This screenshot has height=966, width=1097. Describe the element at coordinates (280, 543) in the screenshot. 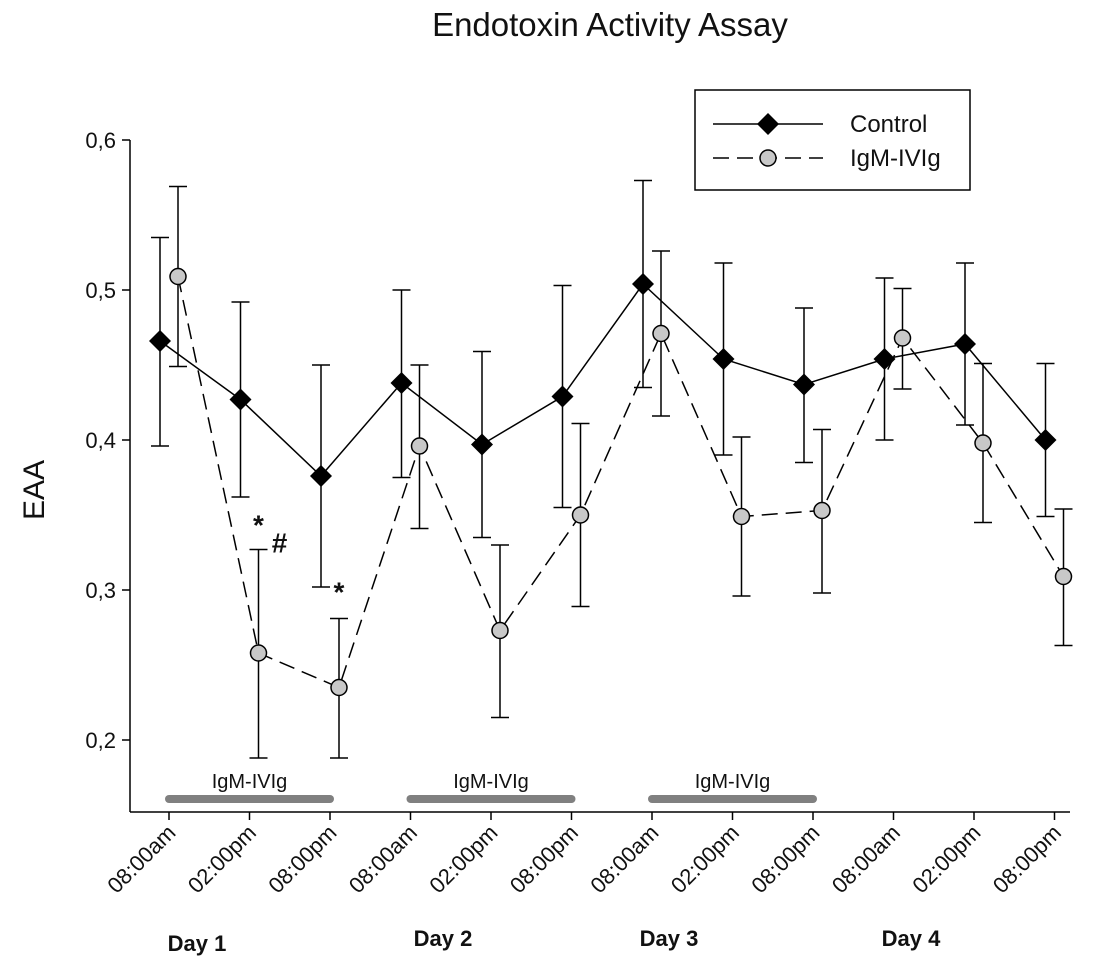

I see `significance-marker: #` at that location.